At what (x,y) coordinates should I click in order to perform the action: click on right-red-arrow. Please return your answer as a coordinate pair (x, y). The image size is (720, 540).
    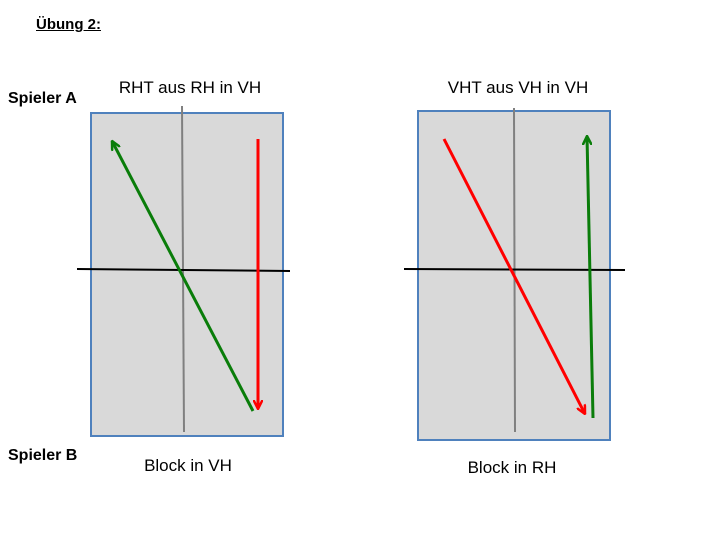
    Looking at the image, I should click on (514, 276).